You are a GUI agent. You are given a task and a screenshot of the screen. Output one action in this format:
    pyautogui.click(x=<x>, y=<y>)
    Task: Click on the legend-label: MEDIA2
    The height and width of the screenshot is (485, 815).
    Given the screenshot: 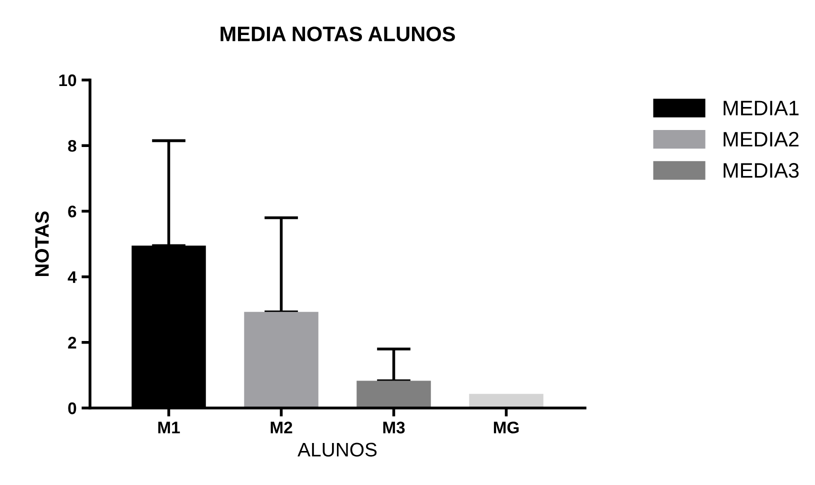 What is the action you would take?
    pyautogui.click(x=761, y=139)
    